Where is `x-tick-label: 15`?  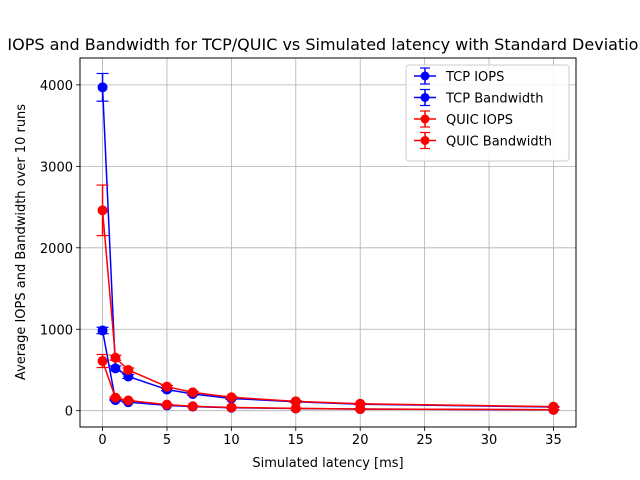 x-tick-label: 15 is located at coordinates (296, 440).